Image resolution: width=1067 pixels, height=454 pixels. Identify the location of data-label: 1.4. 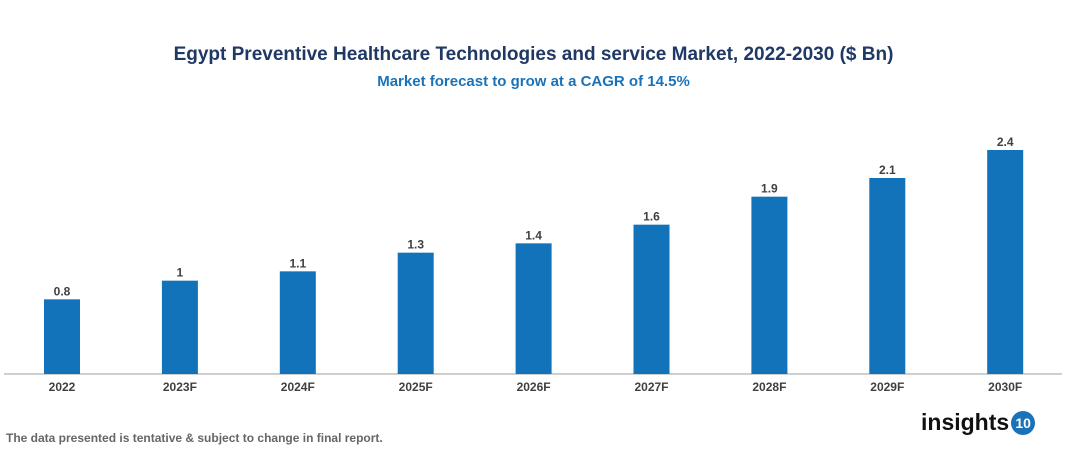
(533, 235).